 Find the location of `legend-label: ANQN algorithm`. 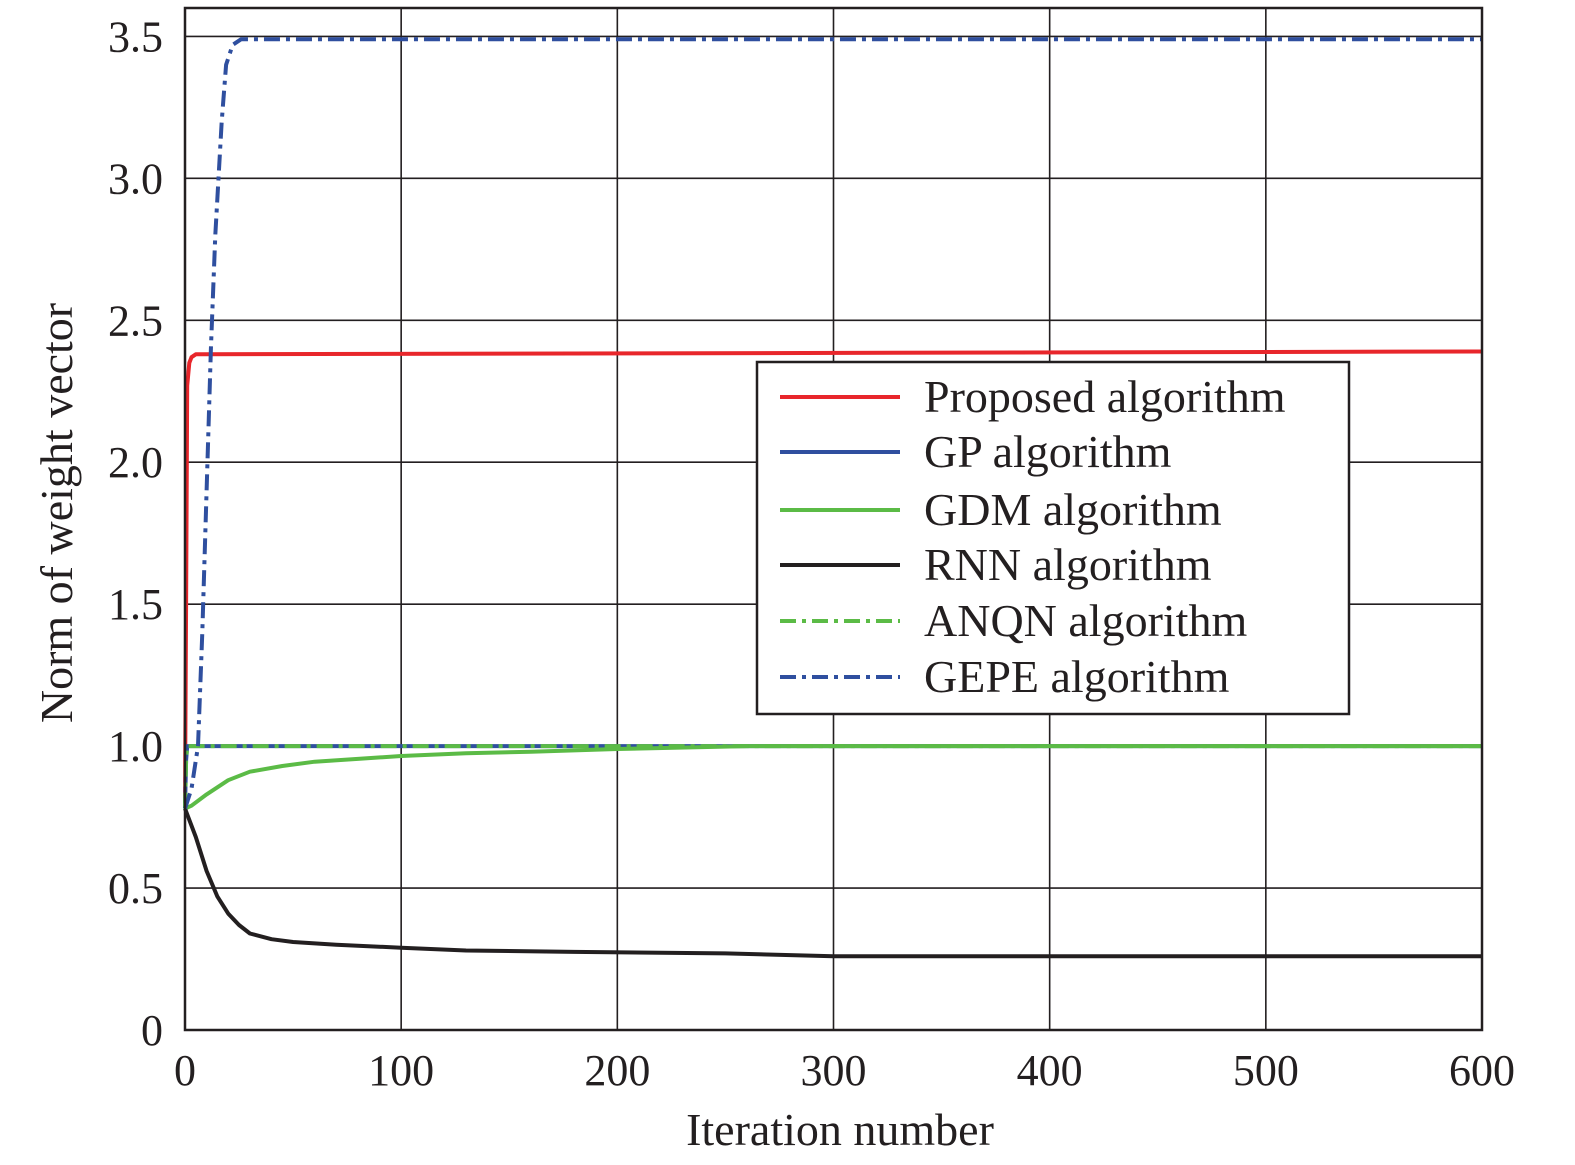

legend-label: ANQN algorithm is located at coordinates (1085, 620).